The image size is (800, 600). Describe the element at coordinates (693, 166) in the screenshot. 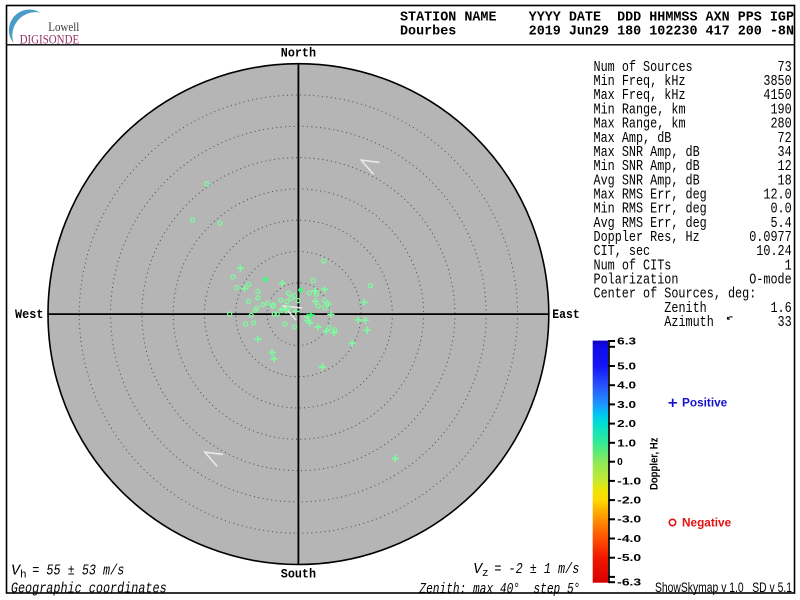

I see `svg-text: Min SNR Amp, dB 12` at that location.